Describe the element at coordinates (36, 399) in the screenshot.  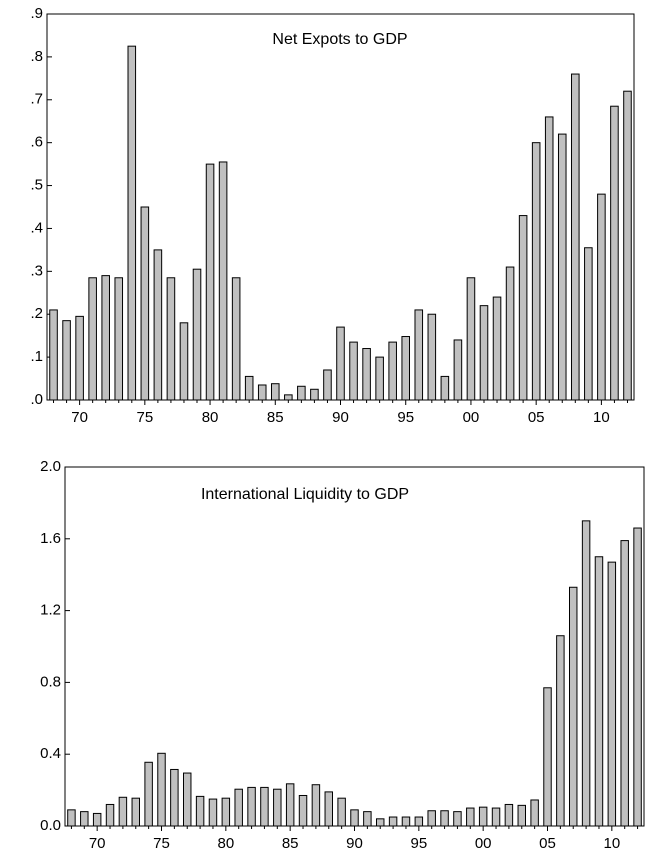
I see `y-tick-label: .0` at that location.